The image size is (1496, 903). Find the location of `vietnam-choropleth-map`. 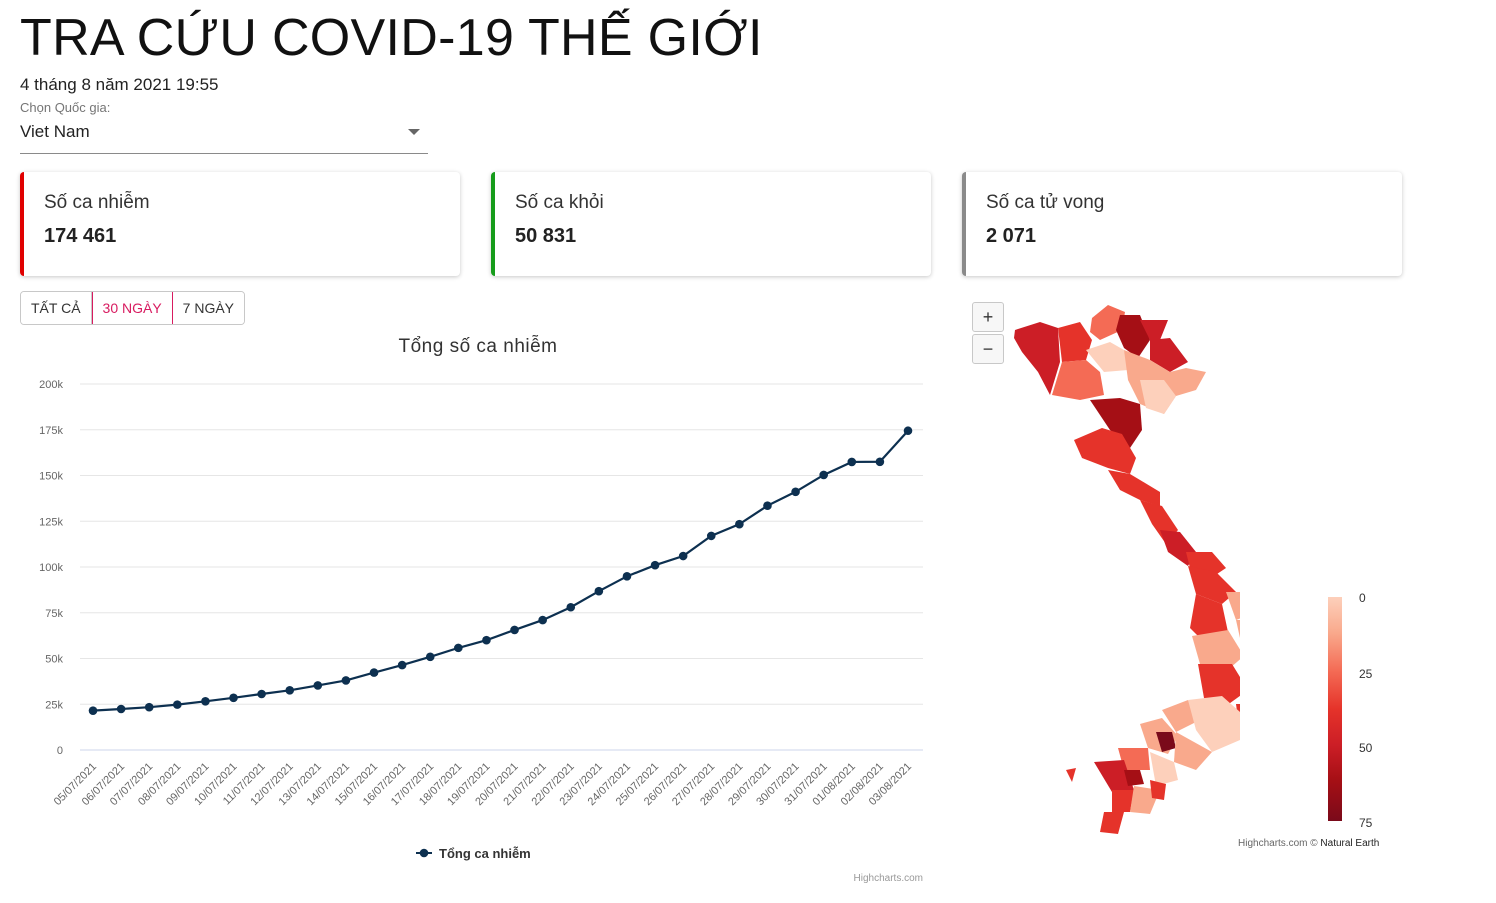

vietnam-choropleth-map is located at coordinates (1120, 567).